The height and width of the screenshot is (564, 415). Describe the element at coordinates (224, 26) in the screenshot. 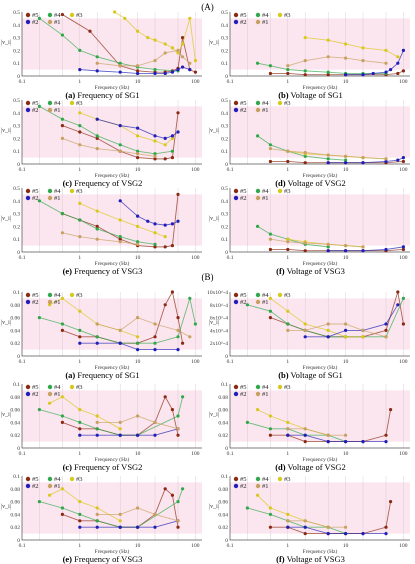

I see `y-tick-label: 0.4` at that location.